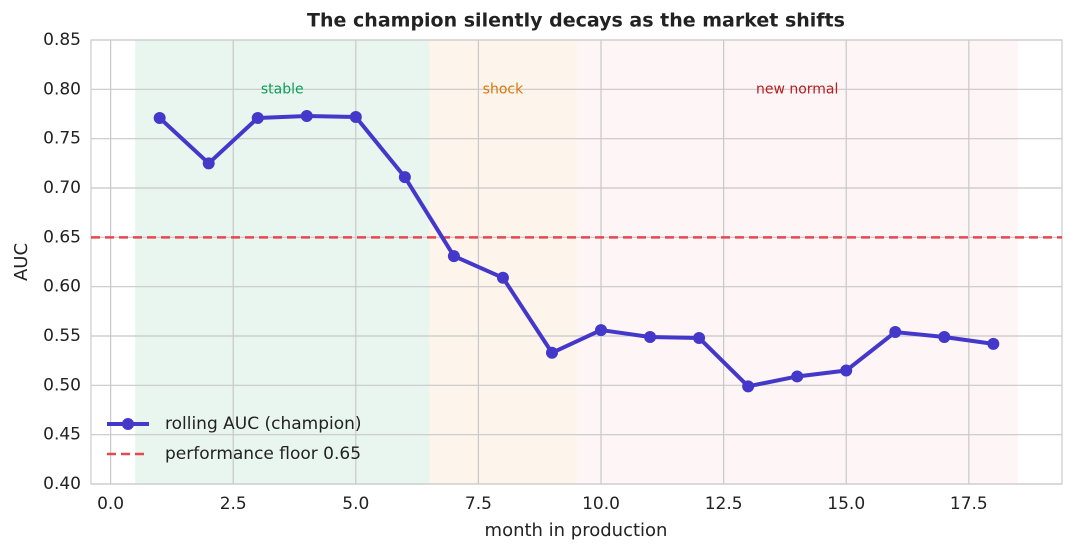 This screenshot has width=1075, height=555. Describe the element at coordinates (62, 287) in the screenshot. I see `y-tick-label: 0.60` at that location.